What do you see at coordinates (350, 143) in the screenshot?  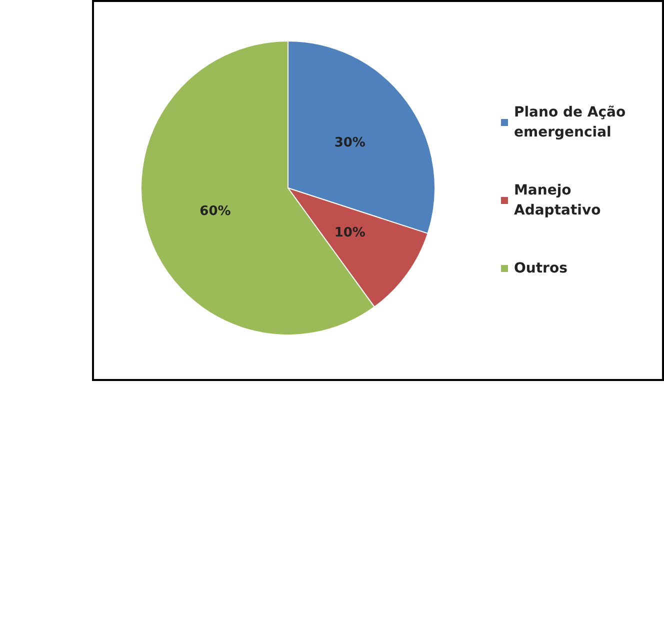 I see `data-label: 30%` at bounding box center [350, 143].